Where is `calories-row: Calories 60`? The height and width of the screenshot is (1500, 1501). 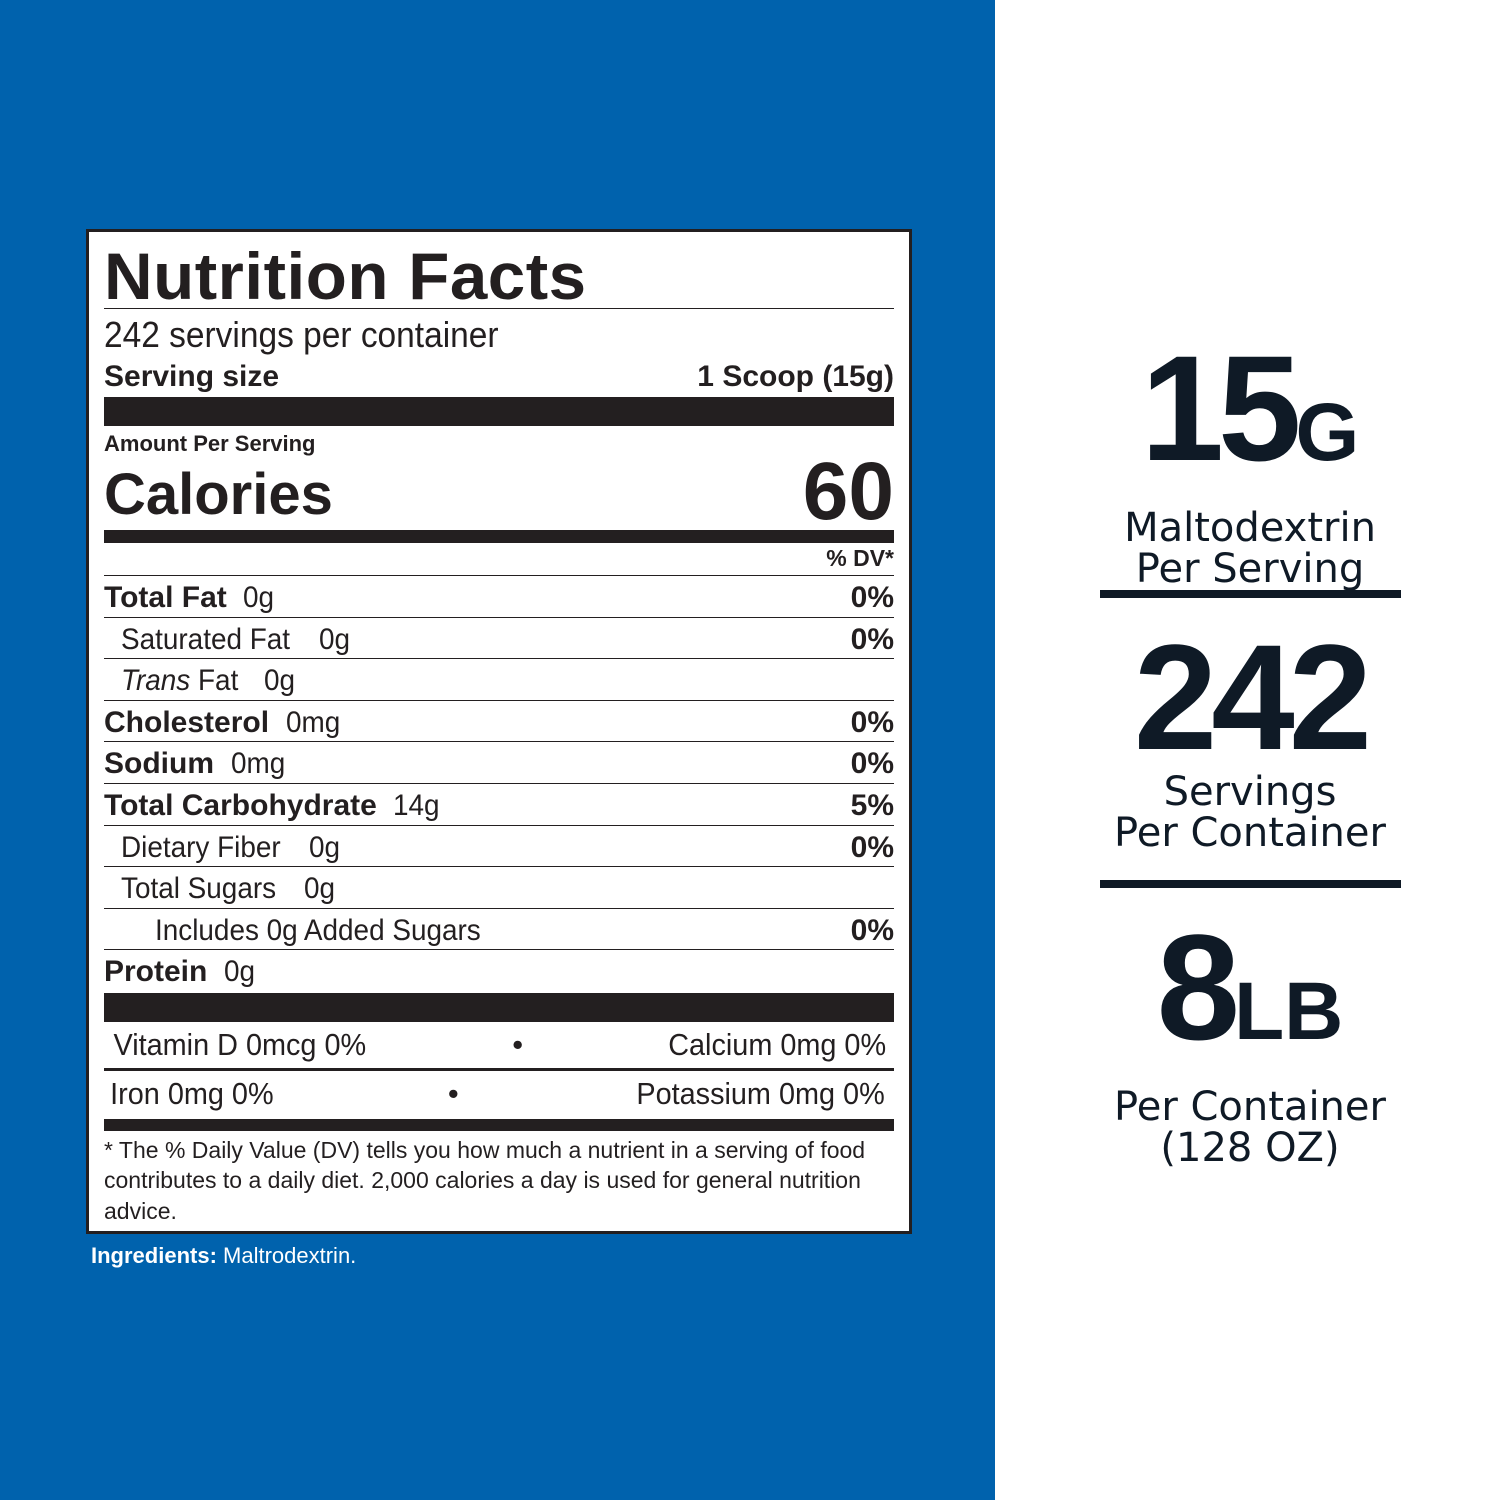 calories-row: Calories 60 is located at coordinates (499, 492).